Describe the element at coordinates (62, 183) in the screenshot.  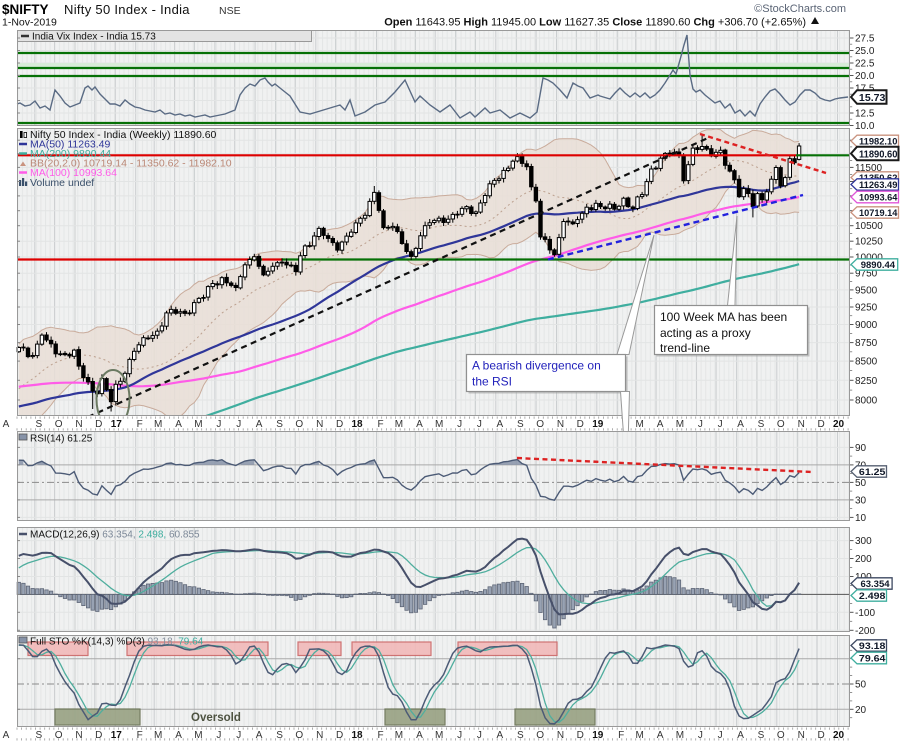
I see `svg-text: Volume undef` at that location.